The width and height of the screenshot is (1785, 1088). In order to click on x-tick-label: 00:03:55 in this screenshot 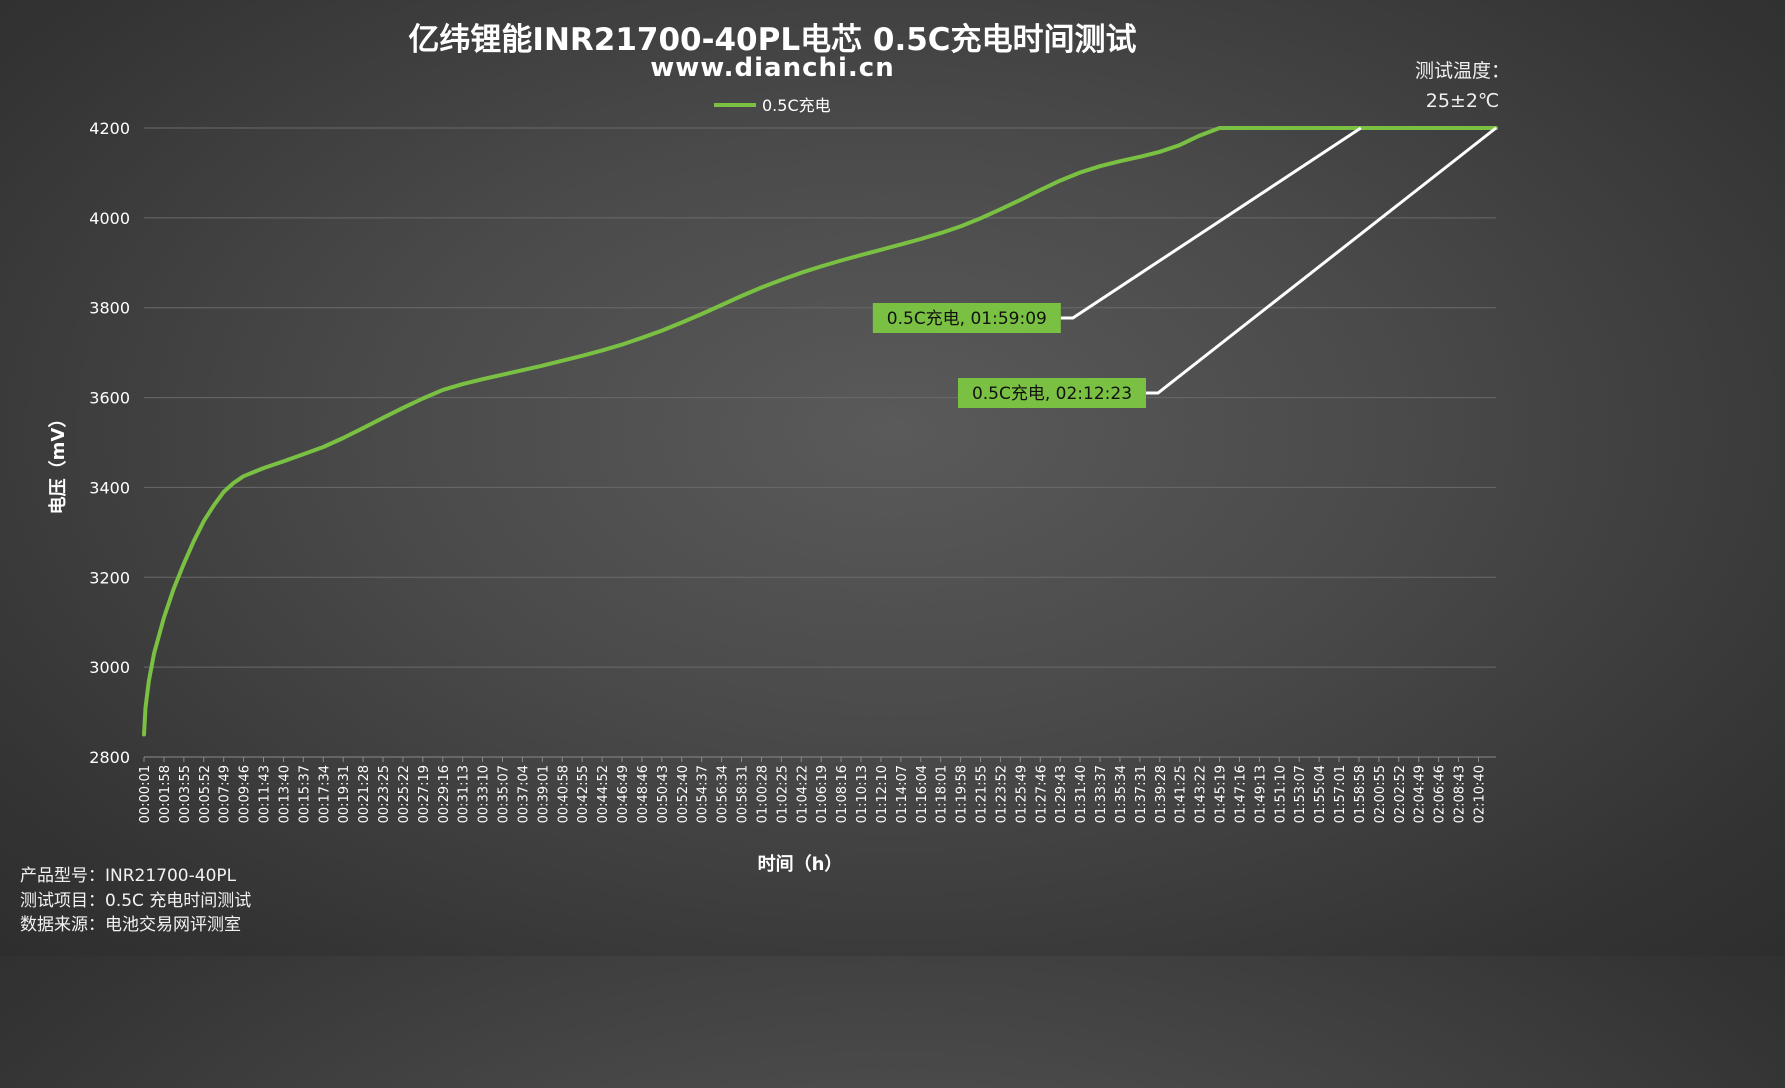, I will do `click(185, 794)`.